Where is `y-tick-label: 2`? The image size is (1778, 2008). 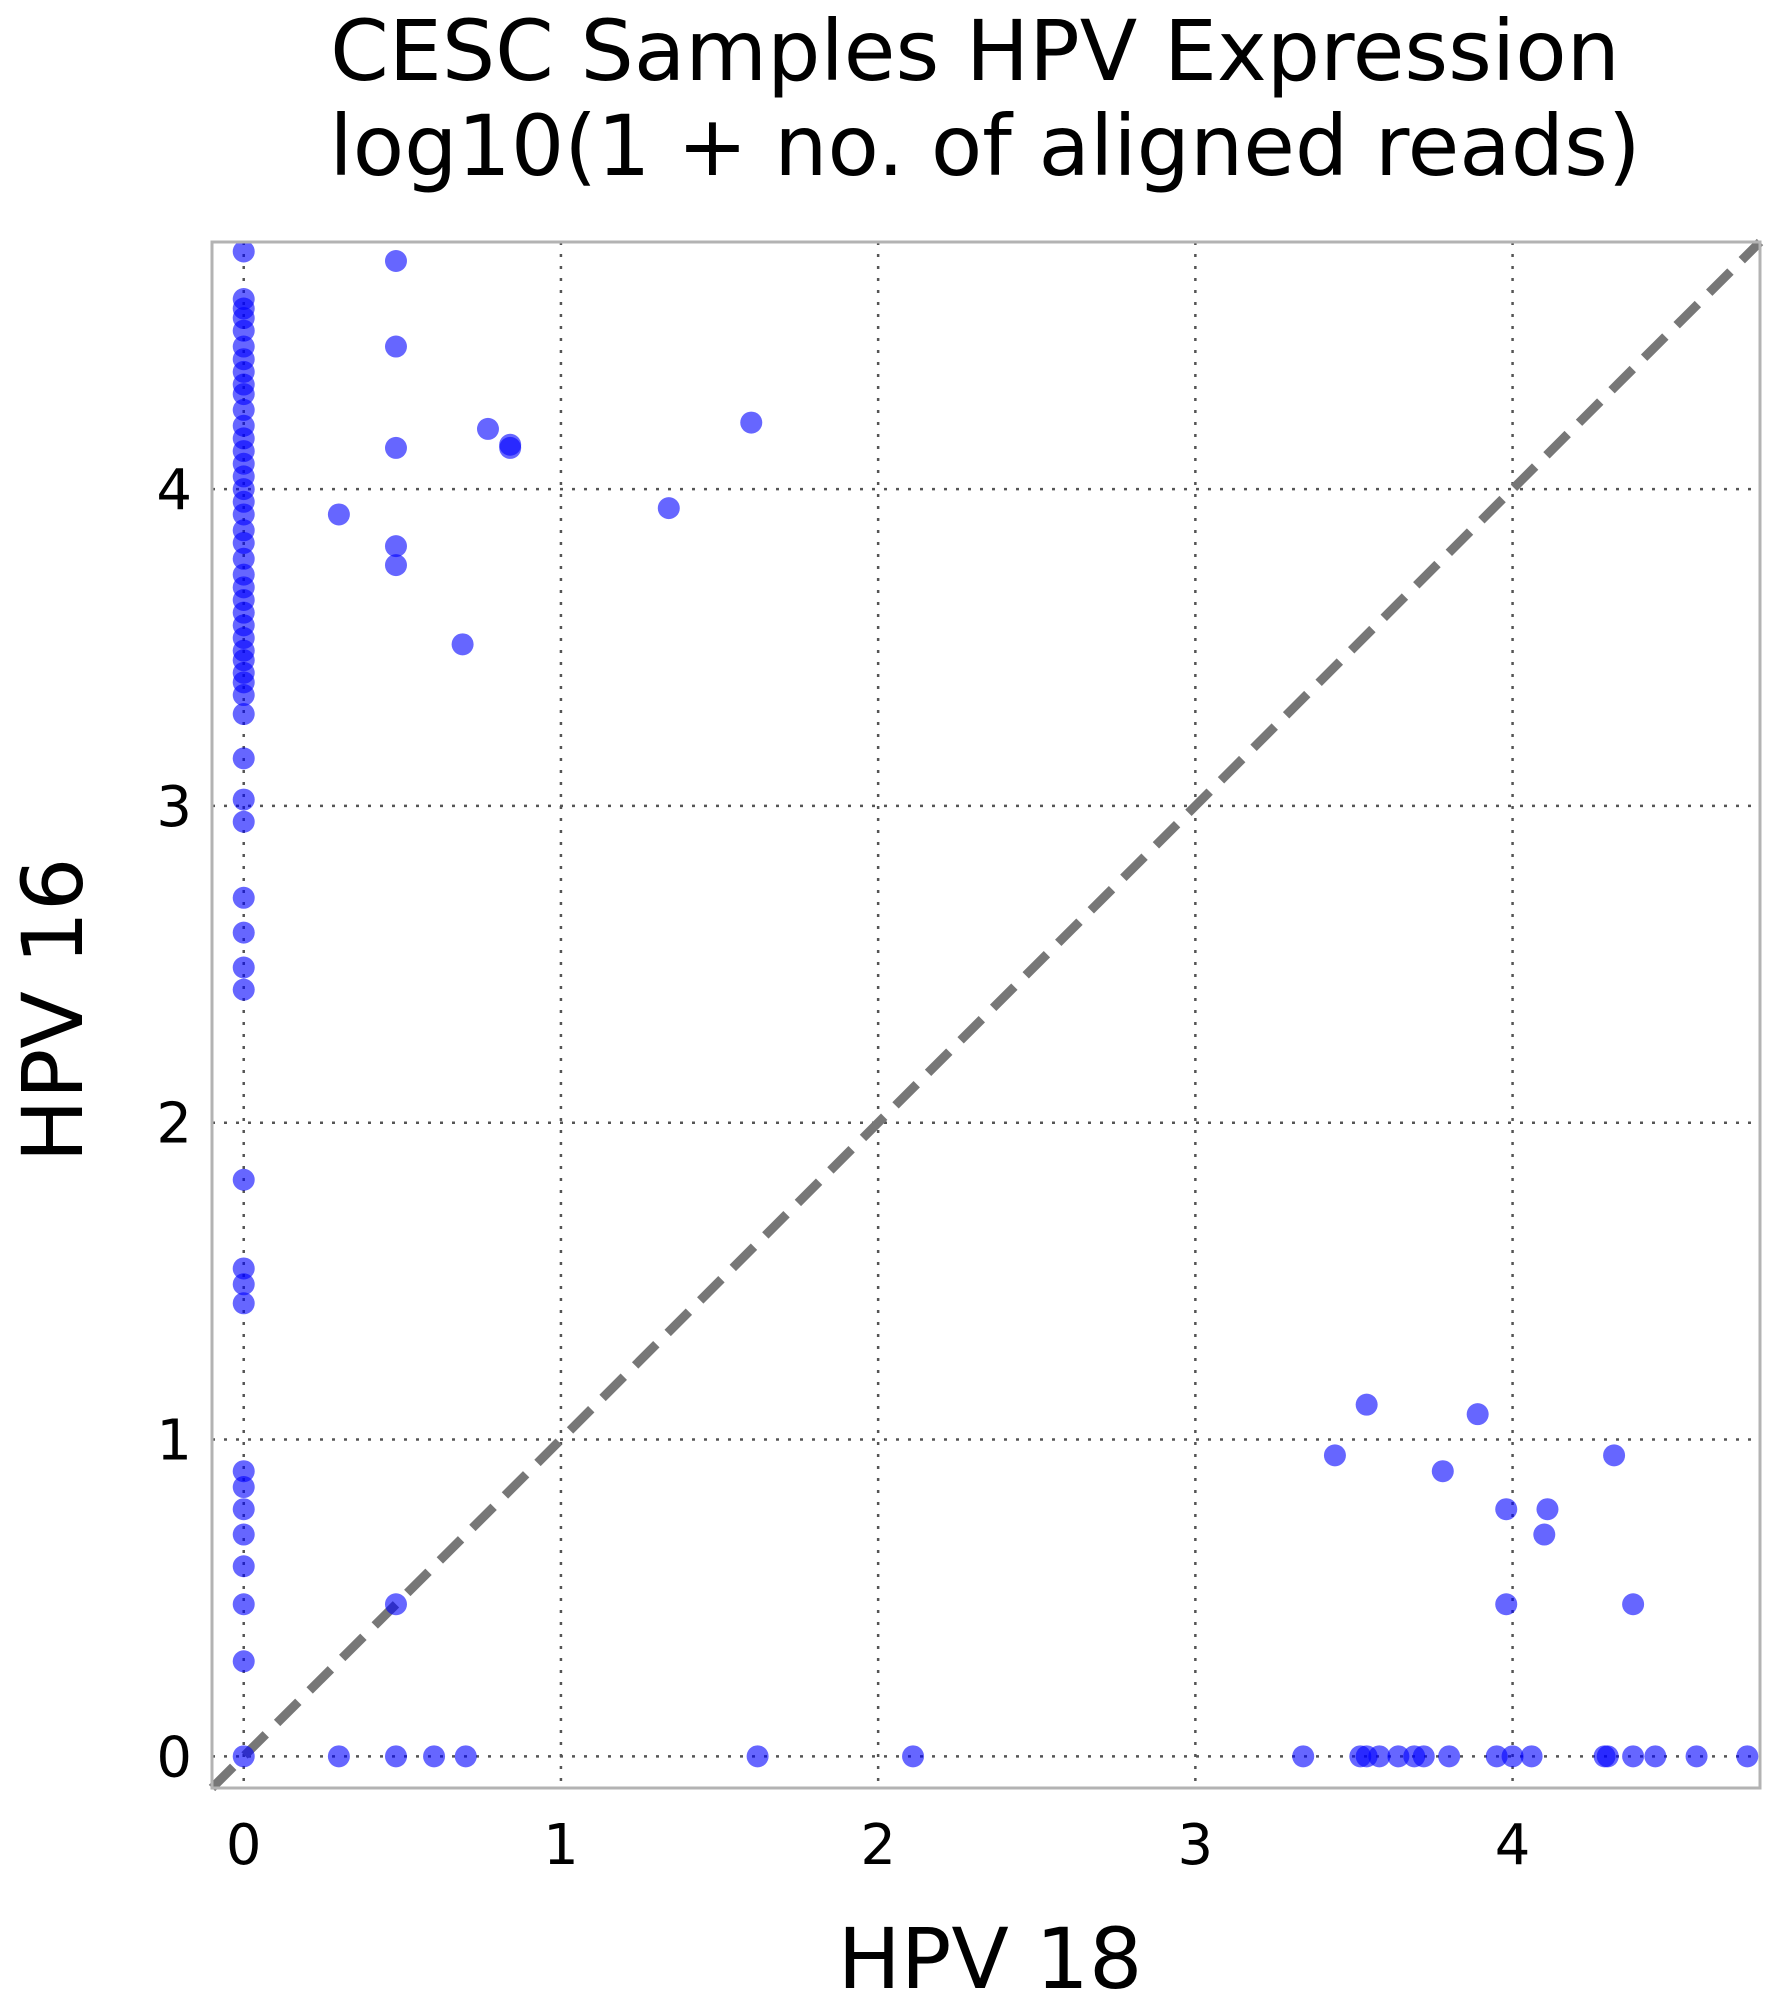
y-tick-label: 2 is located at coordinates (174, 1124).